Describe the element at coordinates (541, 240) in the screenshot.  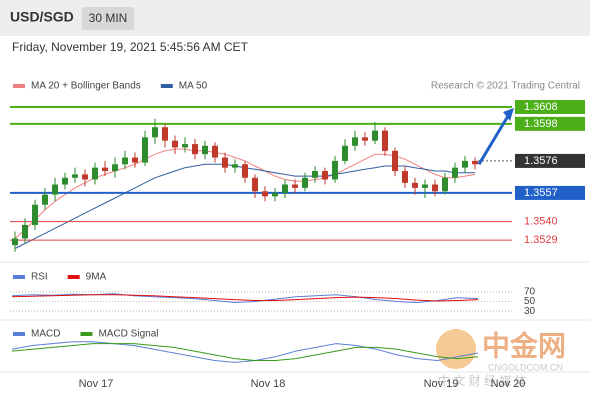
I see `level-label: 1.3529` at that location.